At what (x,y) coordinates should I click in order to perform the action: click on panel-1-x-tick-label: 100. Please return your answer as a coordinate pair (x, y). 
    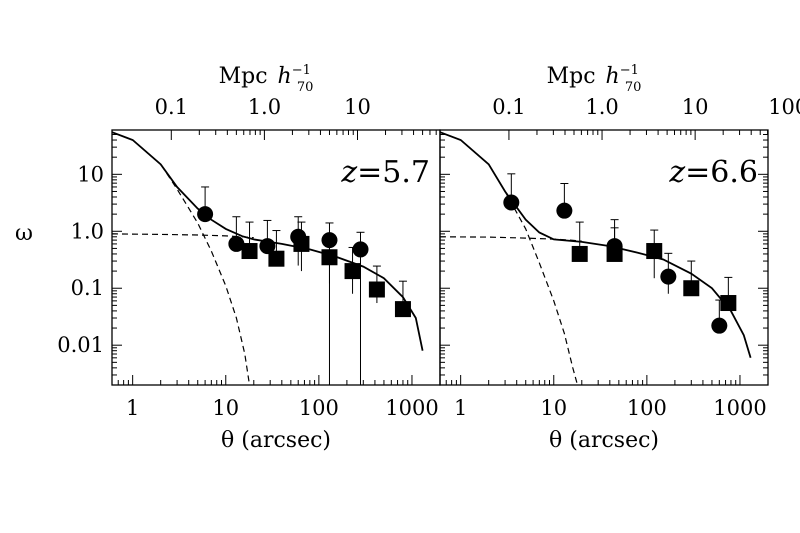
    Looking at the image, I should click on (319, 408).